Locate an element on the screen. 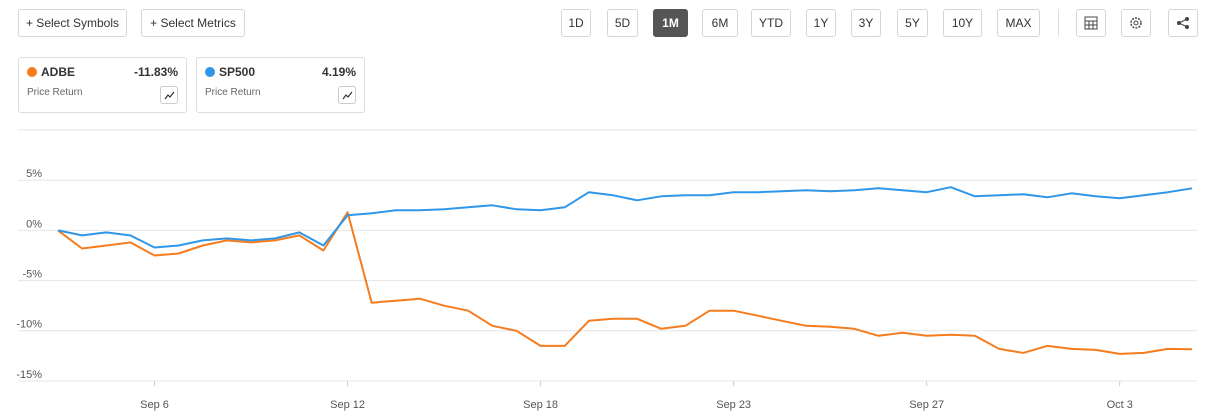 This screenshot has height=416, width=1210. legend-name: ADBE is located at coordinates (58, 72).